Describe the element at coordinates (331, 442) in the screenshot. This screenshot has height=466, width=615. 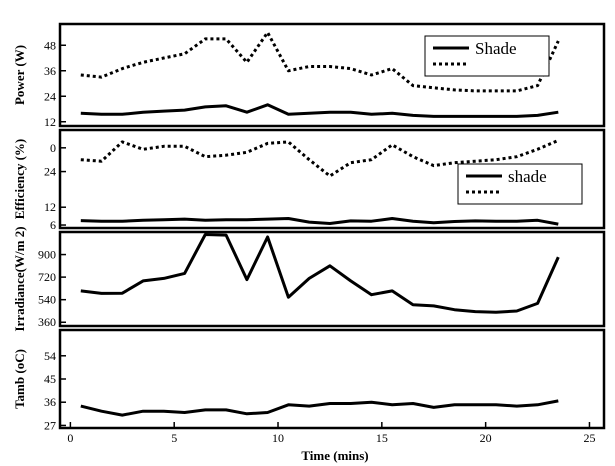
I see `x-axis: Time (mins) 0 5 10 15 20 25` at that location.